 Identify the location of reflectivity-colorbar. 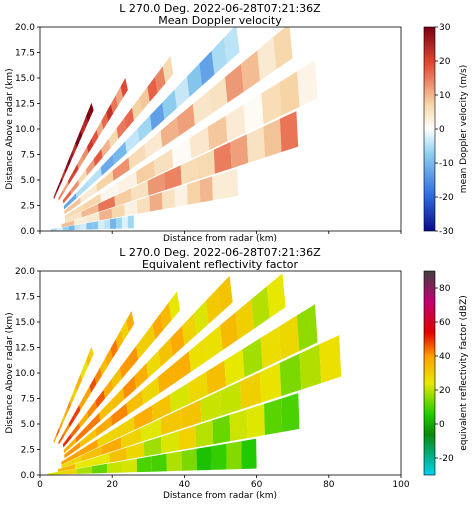
(429, 373).